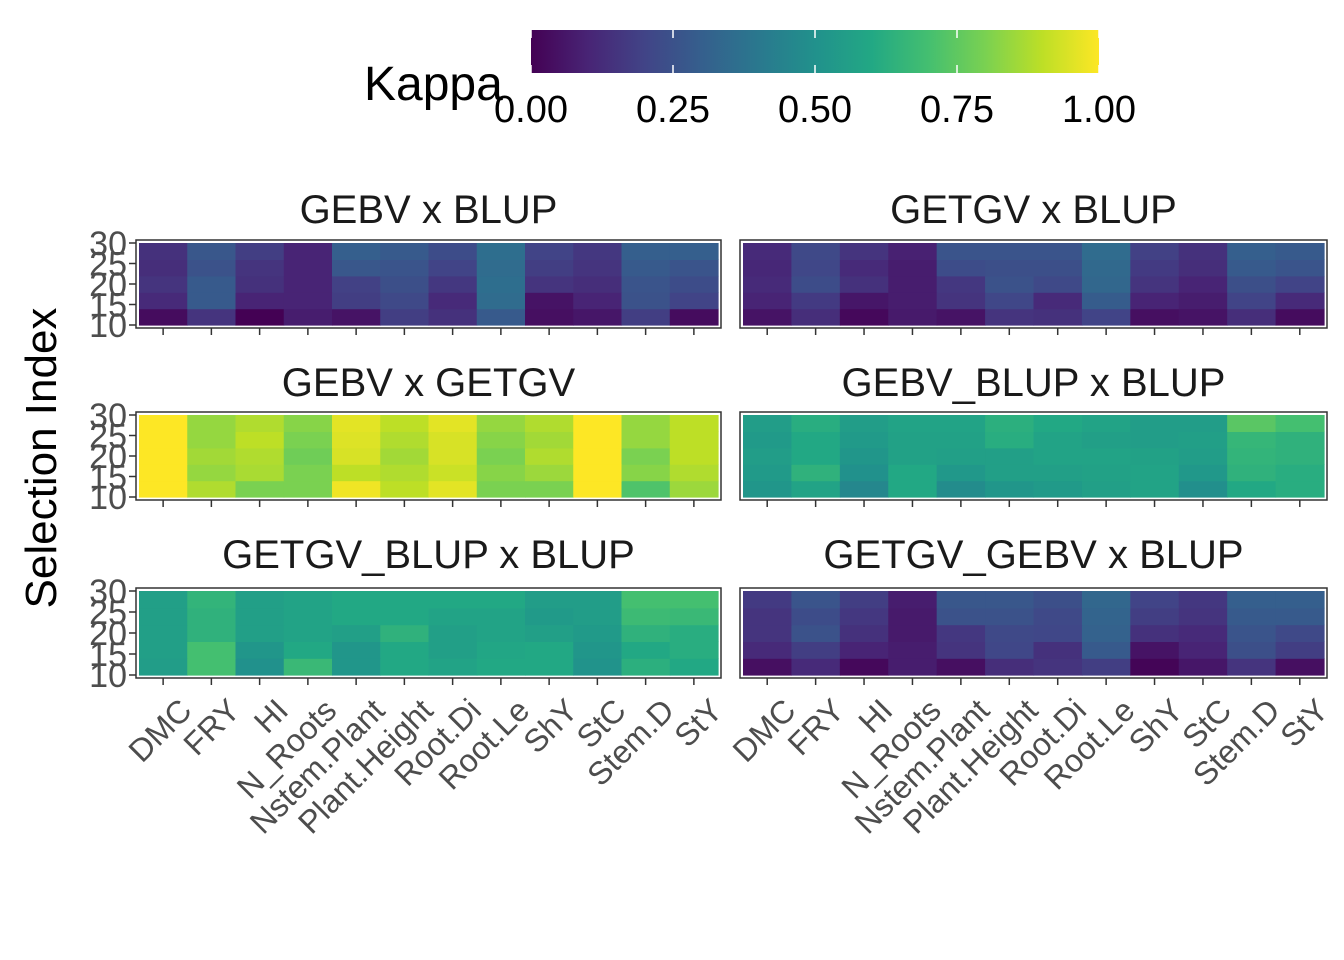  What do you see at coordinates (433, 84) in the screenshot?
I see `legend-title: Kappa` at bounding box center [433, 84].